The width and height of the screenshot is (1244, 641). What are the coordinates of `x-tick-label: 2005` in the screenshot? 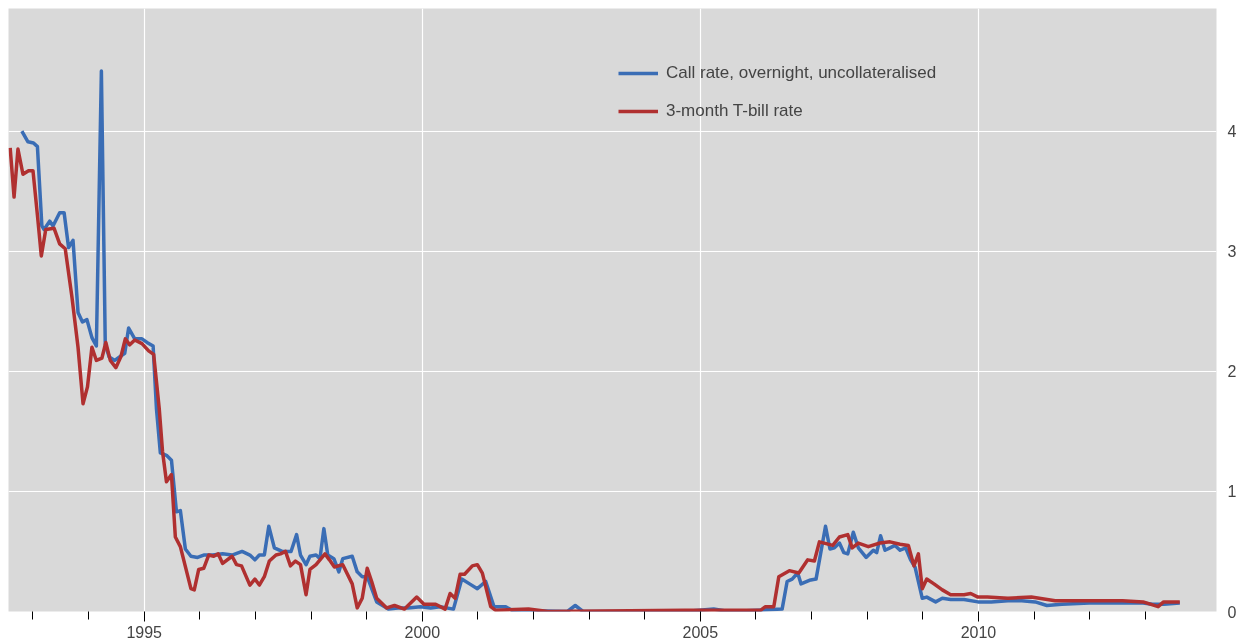 It's located at (700, 632).